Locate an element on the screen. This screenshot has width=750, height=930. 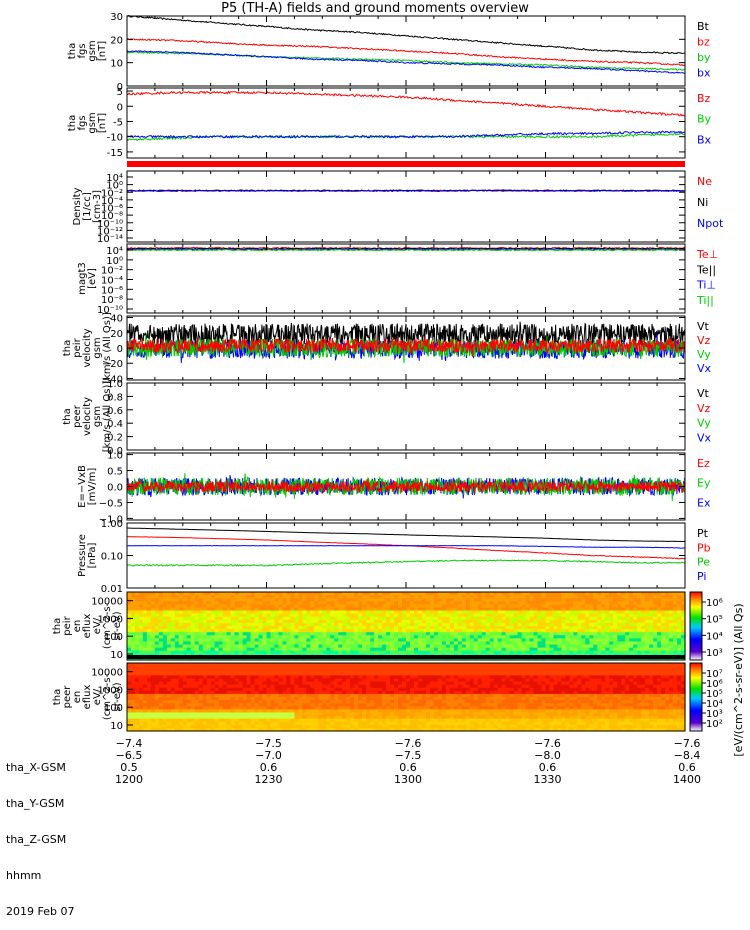
y-axis-label: Pressure[nPa] is located at coordinates (87, 555).